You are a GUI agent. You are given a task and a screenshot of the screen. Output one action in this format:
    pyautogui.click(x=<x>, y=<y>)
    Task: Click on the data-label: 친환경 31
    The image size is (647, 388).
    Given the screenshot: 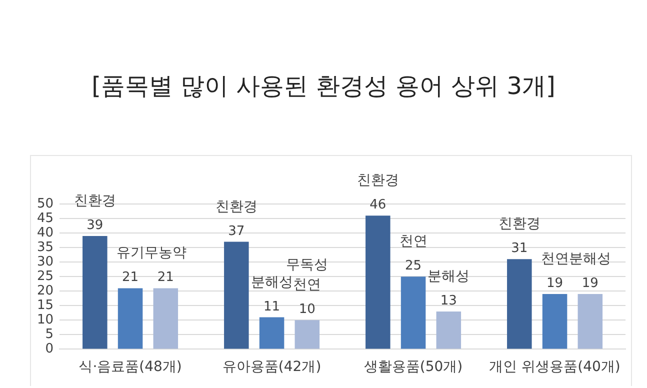 What is the action you would take?
    pyautogui.click(x=519, y=236)
    